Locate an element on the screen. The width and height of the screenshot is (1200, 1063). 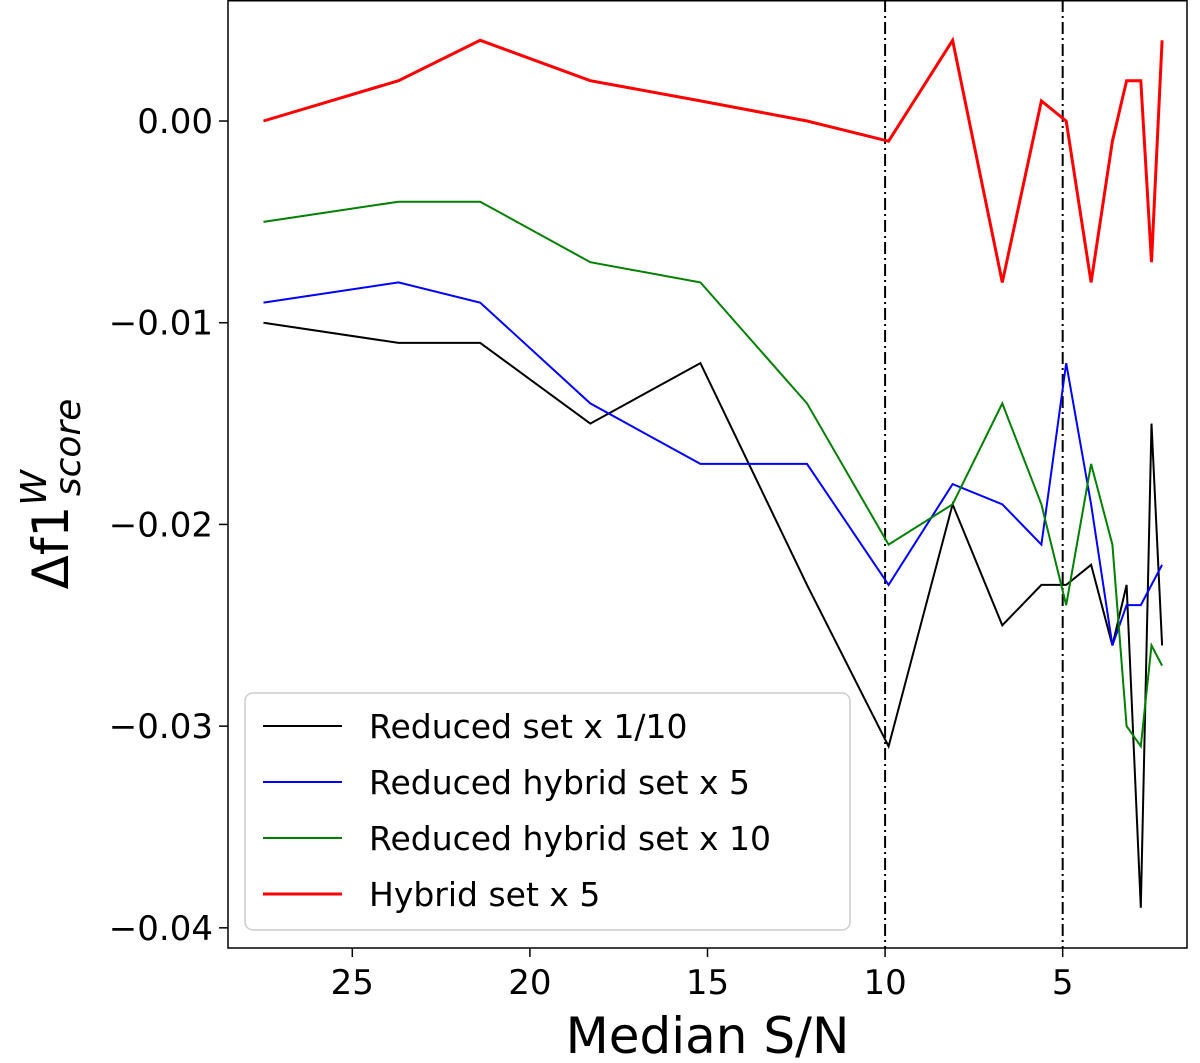
y-axis: 0.00 −0.01 −0.02 −0.03 −0.04 is located at coordinates (168, 525).